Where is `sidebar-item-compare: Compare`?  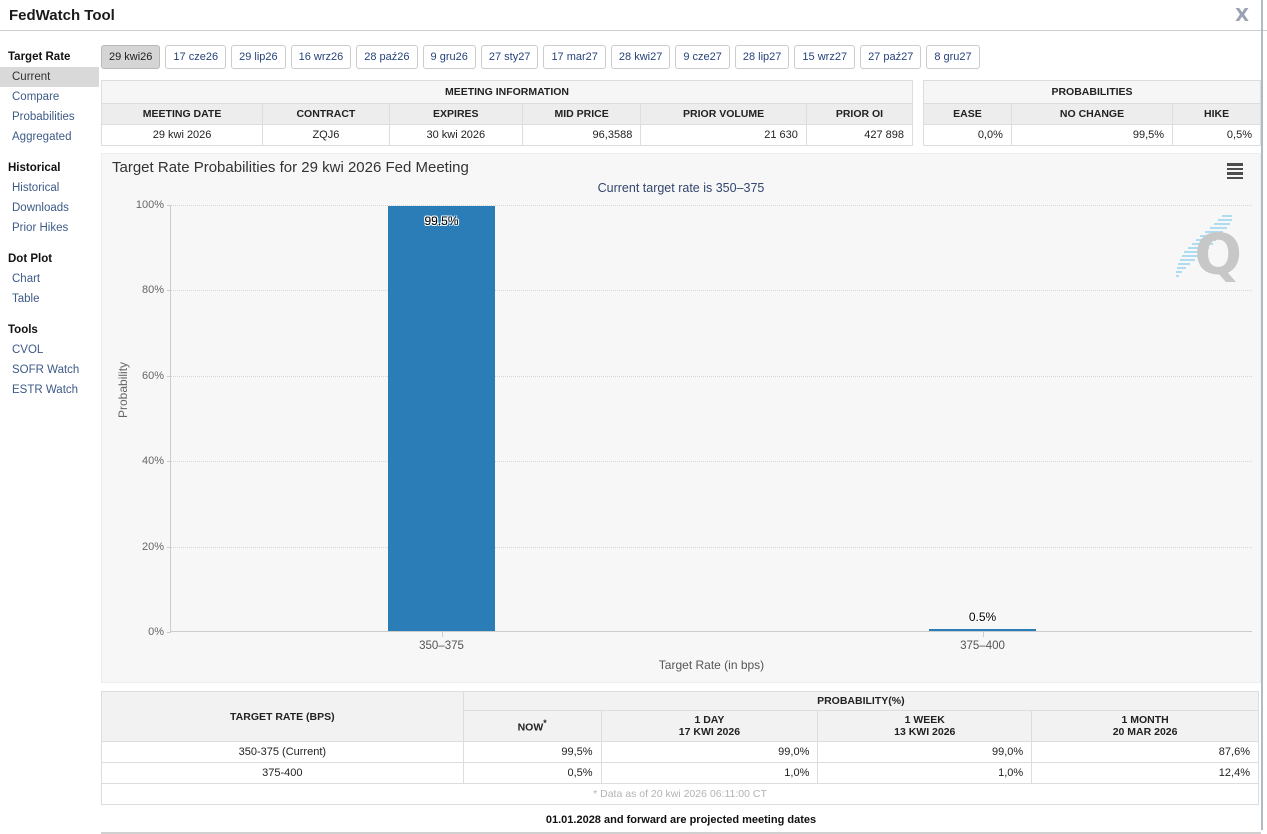 sidebar-item-compare: Compare is located at coordinates (49, 97).